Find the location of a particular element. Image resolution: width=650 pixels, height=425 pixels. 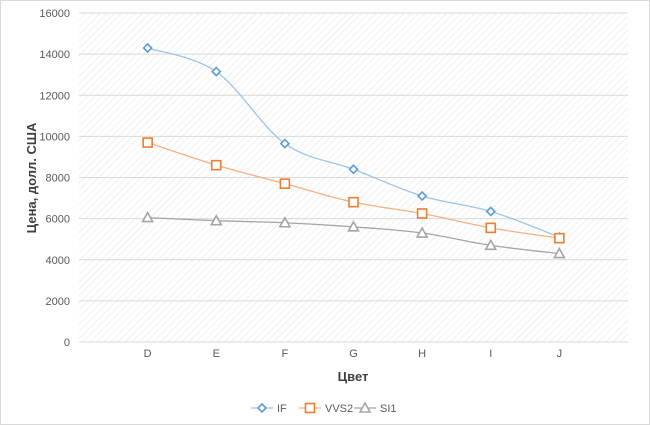

y-tick-label: 0 is located at coordinates (67, 343).